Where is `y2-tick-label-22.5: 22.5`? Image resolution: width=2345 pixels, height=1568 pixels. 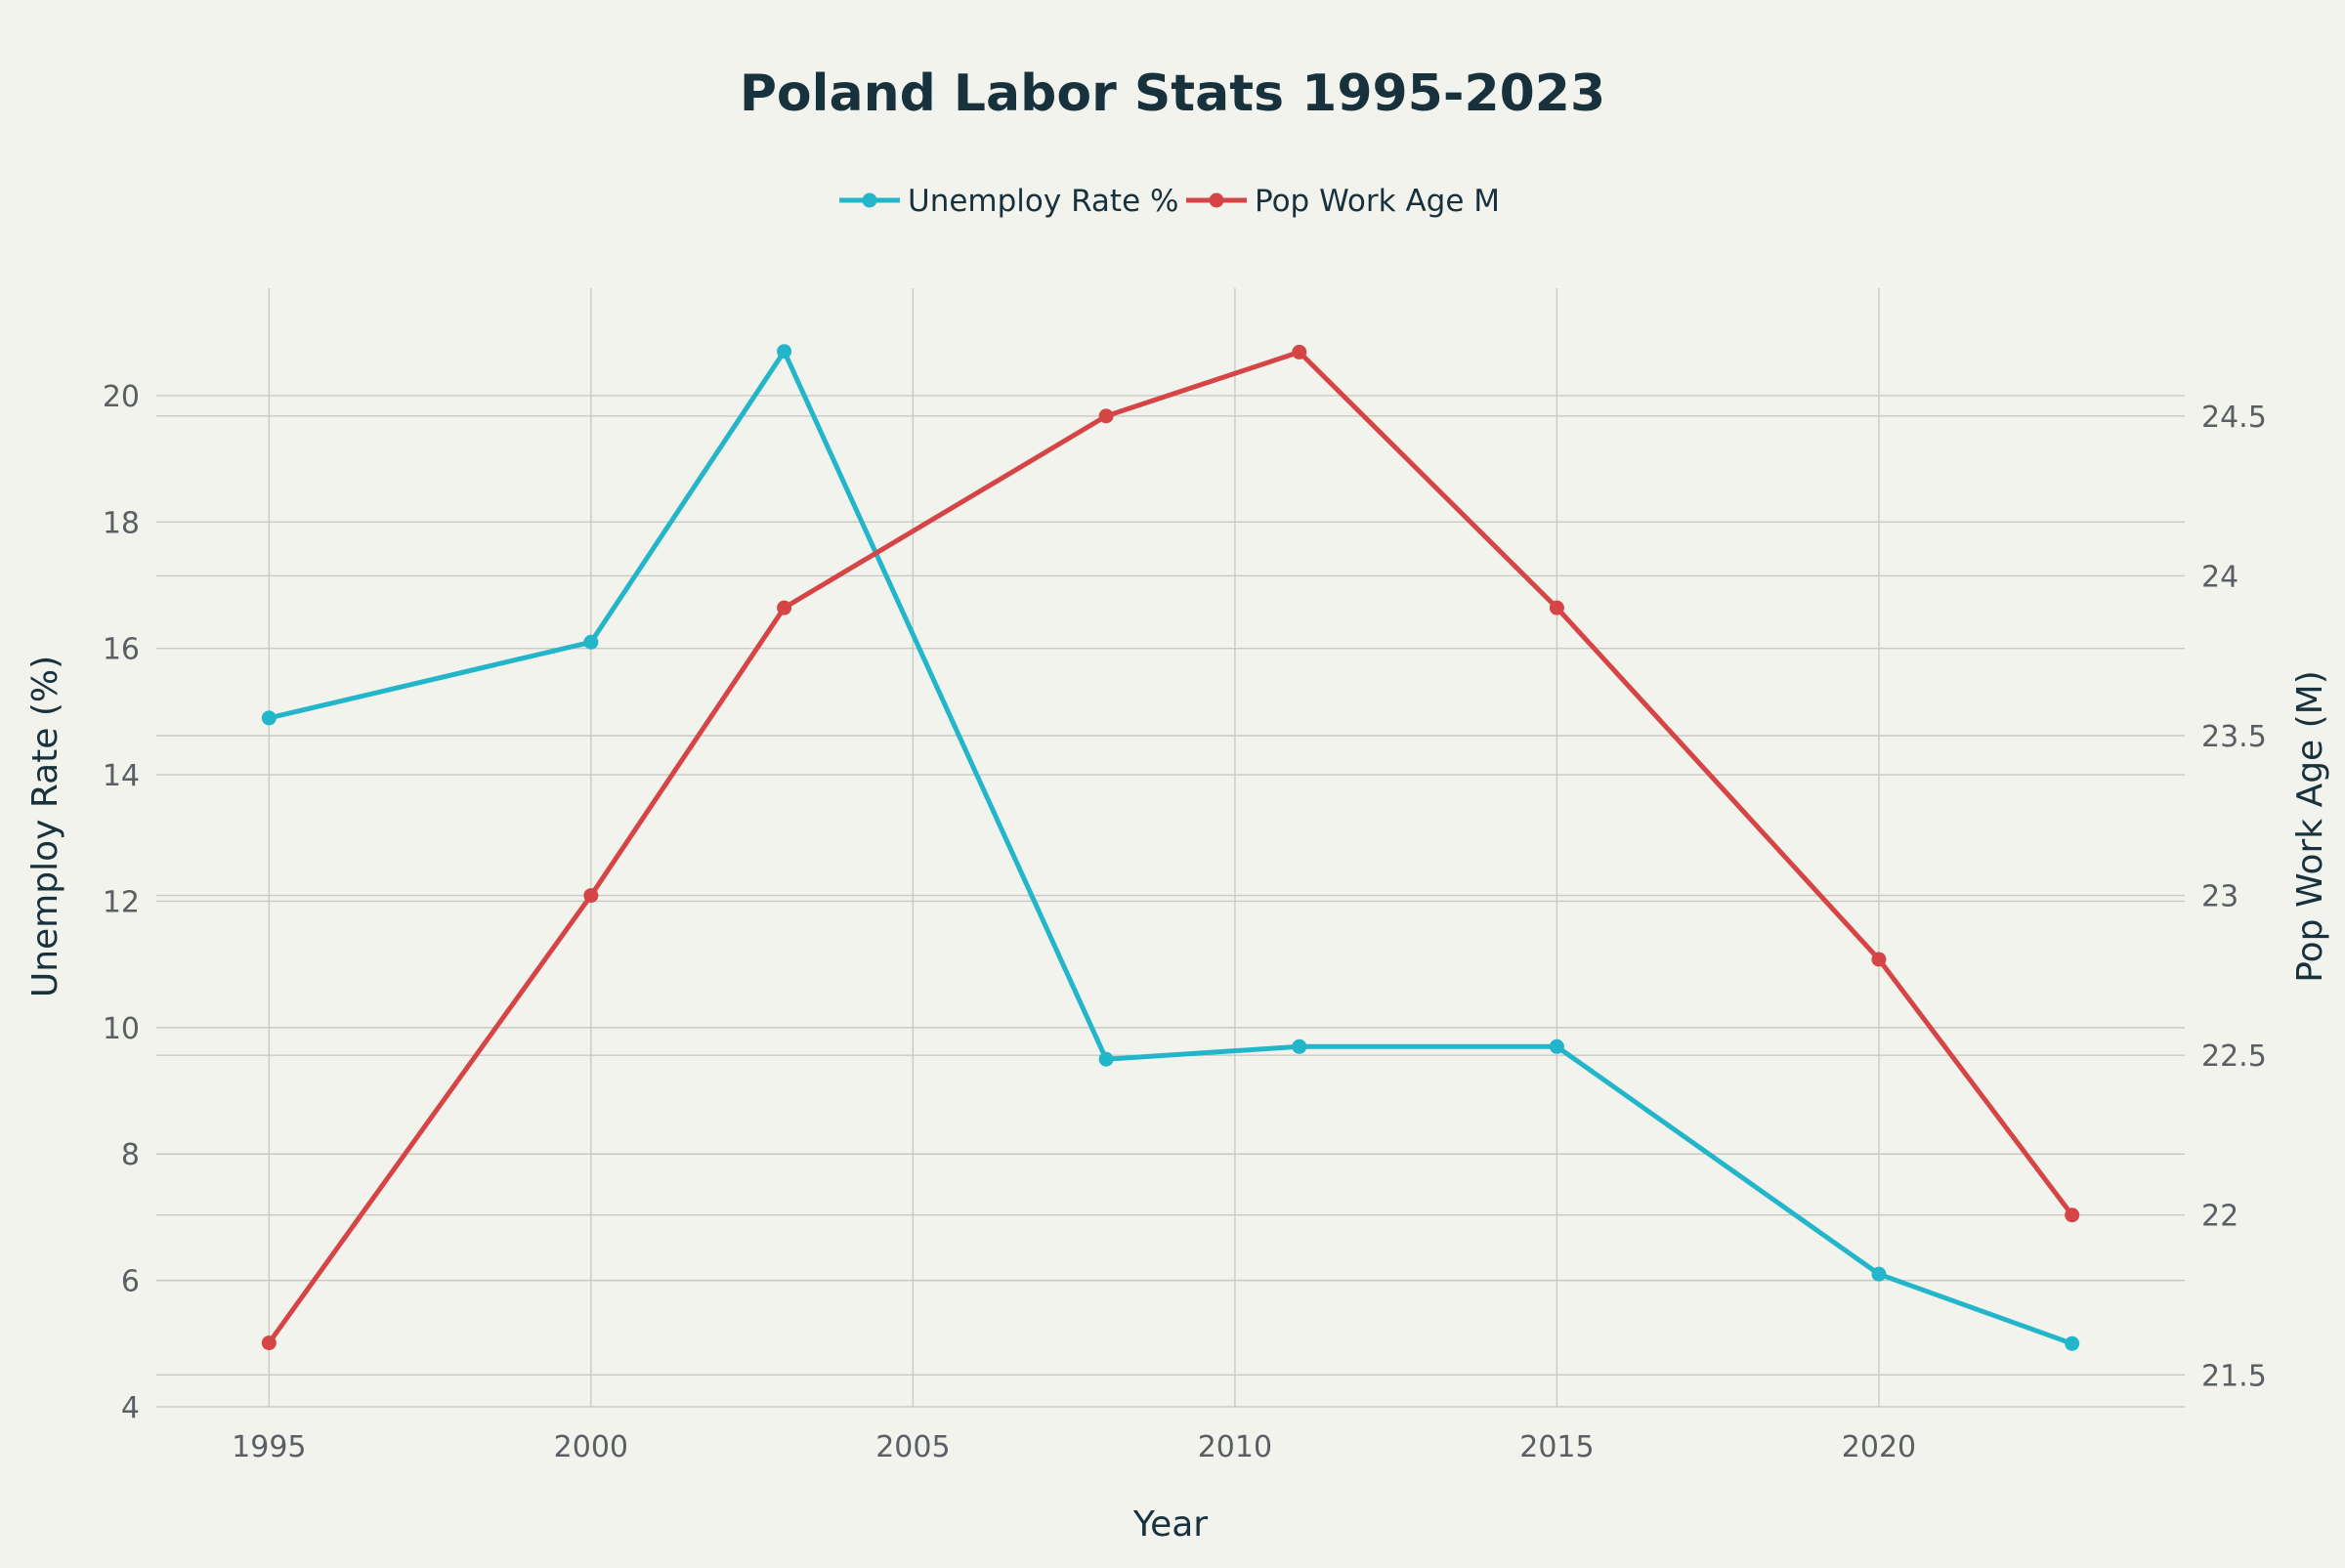
y2-tick-label-22.5: 22.5 is located at coordinates (2234, 1056).